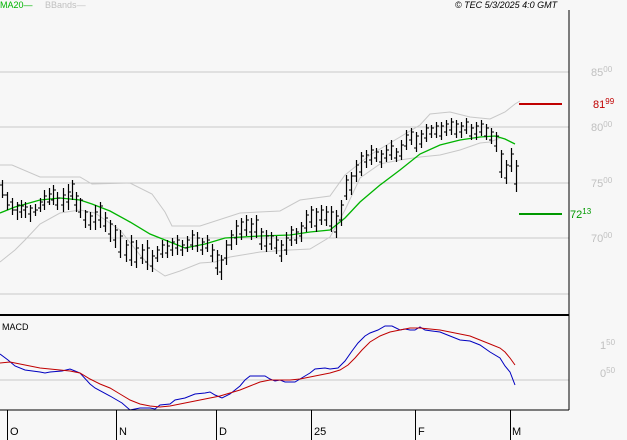 Image resolution: width=627 pixels, height=440 pixels. I want to click on macd-label-0-50: 050, so click(608, 373).